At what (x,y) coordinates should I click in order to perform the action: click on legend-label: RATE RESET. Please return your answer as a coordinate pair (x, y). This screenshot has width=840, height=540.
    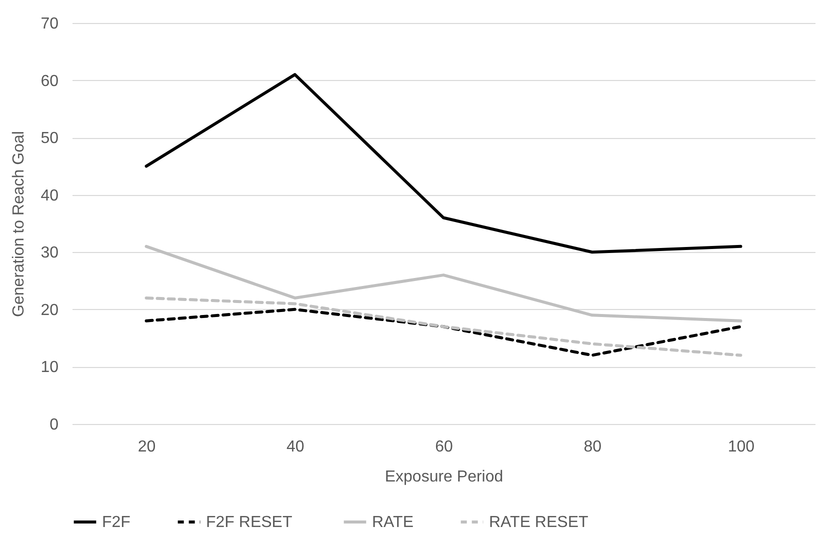
    Looking at the image, I should click on (538, 522).